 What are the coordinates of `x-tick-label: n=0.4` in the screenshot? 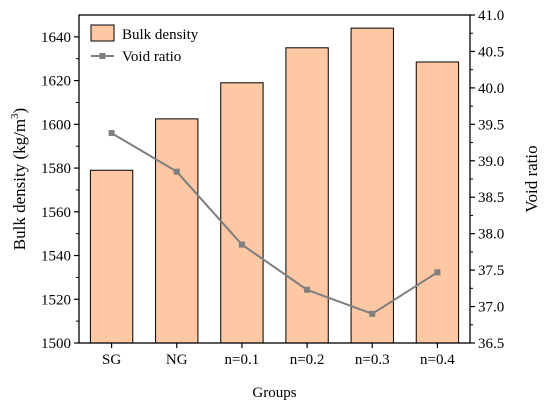 It's located at (437, 360).